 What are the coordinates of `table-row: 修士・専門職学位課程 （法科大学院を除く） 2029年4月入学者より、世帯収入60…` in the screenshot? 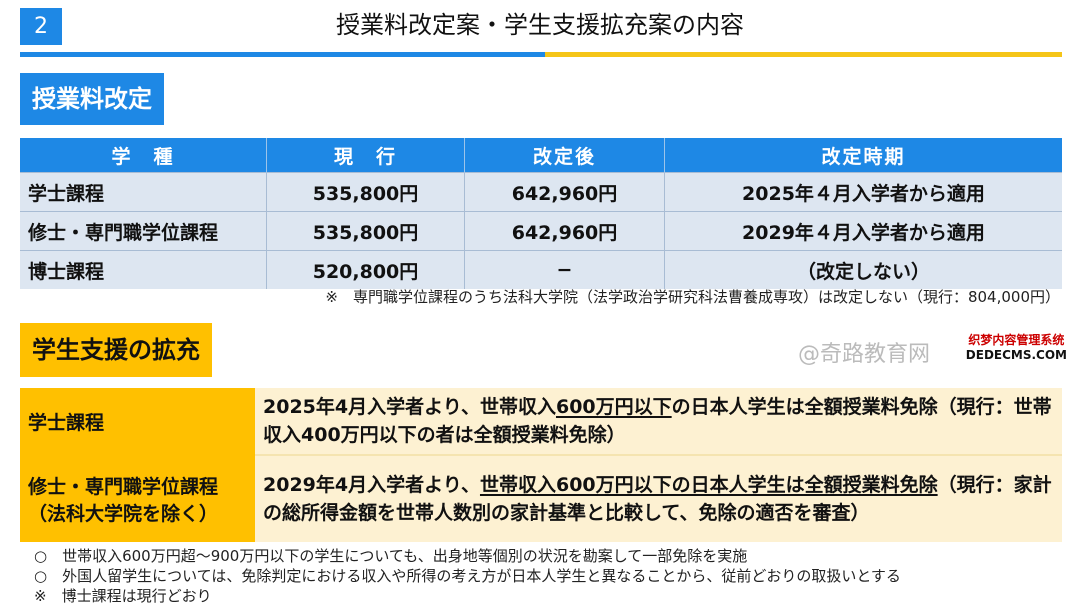 It's located at (541, 498).